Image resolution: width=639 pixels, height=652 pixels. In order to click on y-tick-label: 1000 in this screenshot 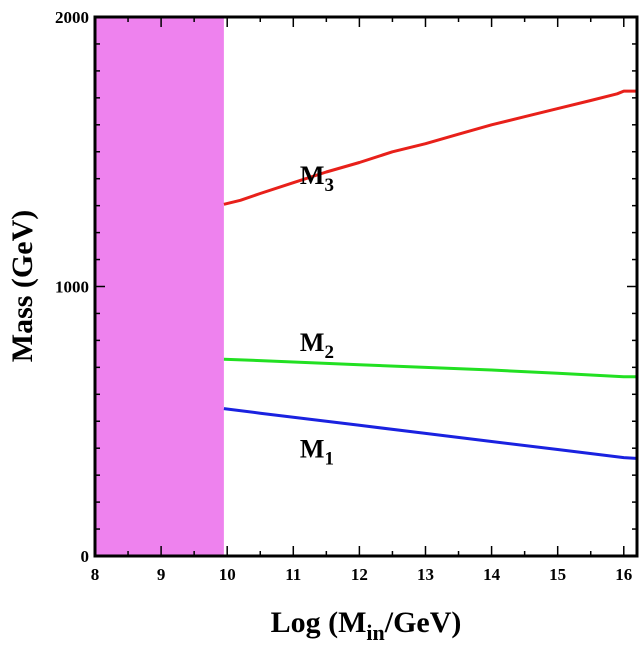, I will do `click(72, 287)`.